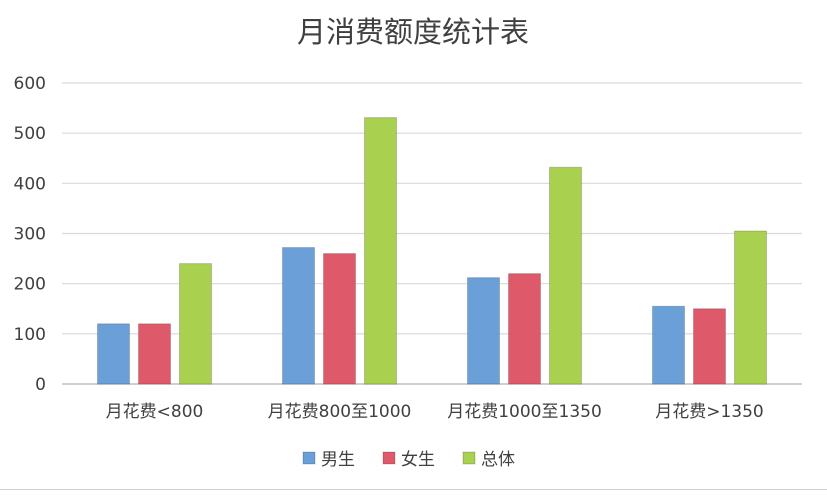 The height and width of the screenshot is (497, 827). I want to click on chart-title: 月消费额度统计表, so click(413, 32).